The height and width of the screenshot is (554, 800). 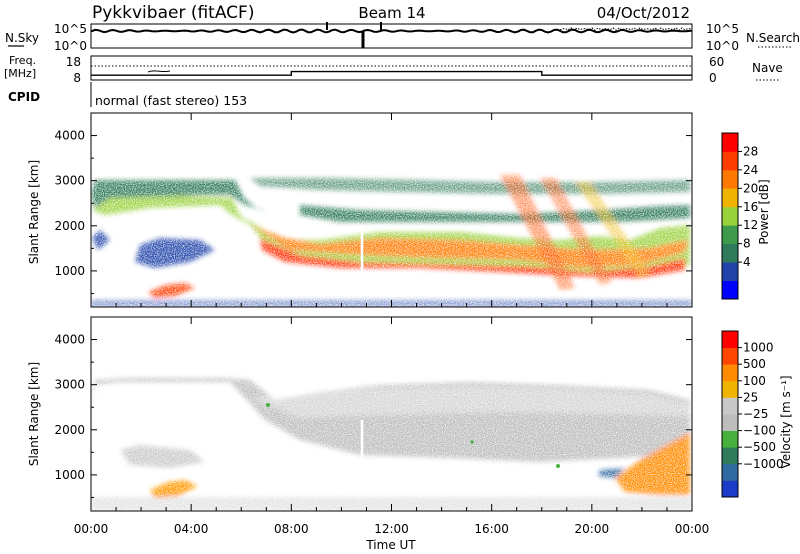 I want to click on xtick-label-6: 00:00, so click(x=692, y=529).